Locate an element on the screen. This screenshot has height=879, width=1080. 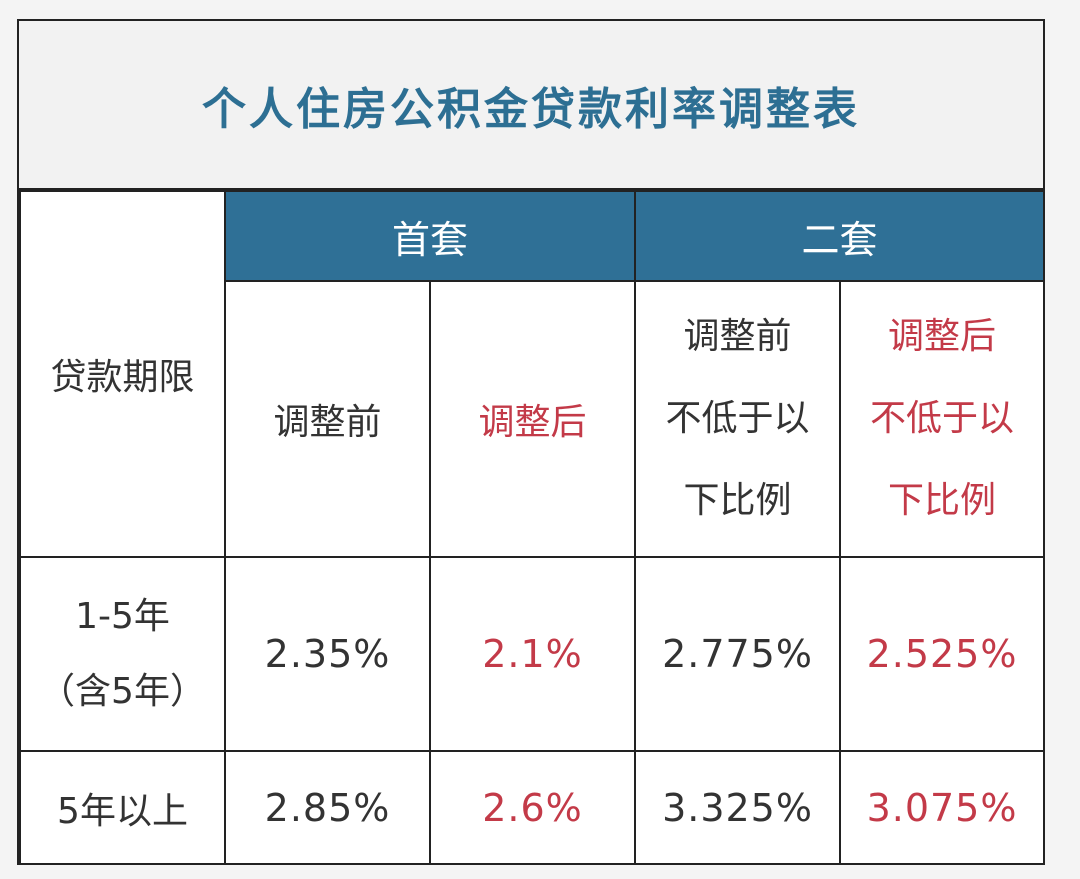
second-before-line-2: 不低于以 is located at coordinates (737, 418).